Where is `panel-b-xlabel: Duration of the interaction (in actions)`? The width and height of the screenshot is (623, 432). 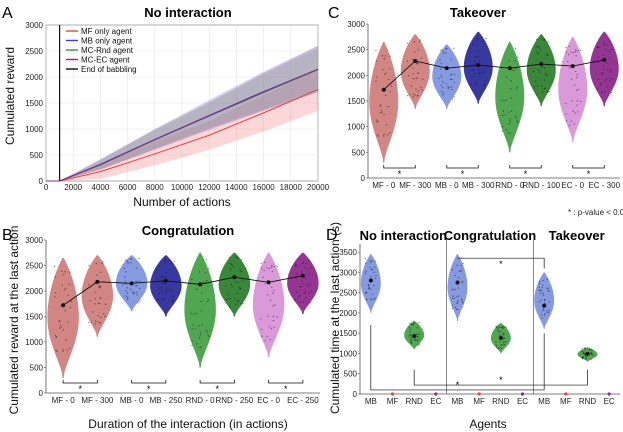
panel-b-xlabel: Duration of the interaction (in actions) is located at coordinates (187, 424).